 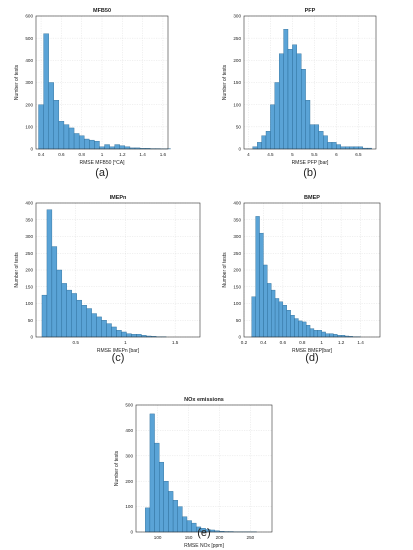 I want to click on panel-caption: (a), so click(x=101, y=173).